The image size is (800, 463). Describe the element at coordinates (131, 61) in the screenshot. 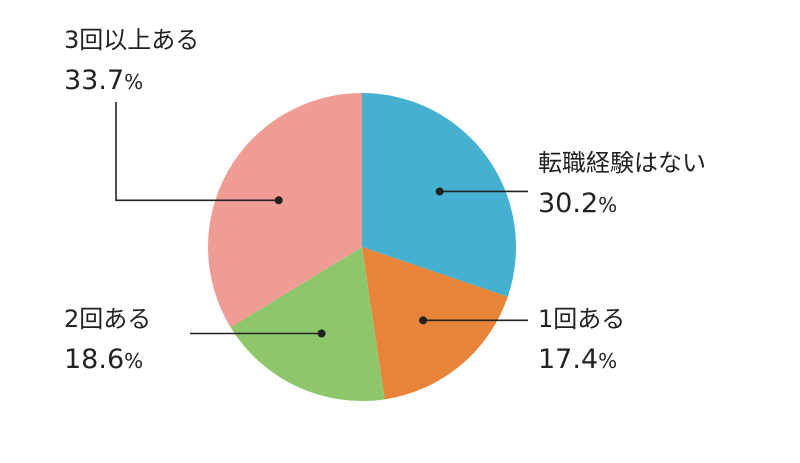

I see `label-three-or-more: 3回以上ある 33.7%` at that location.